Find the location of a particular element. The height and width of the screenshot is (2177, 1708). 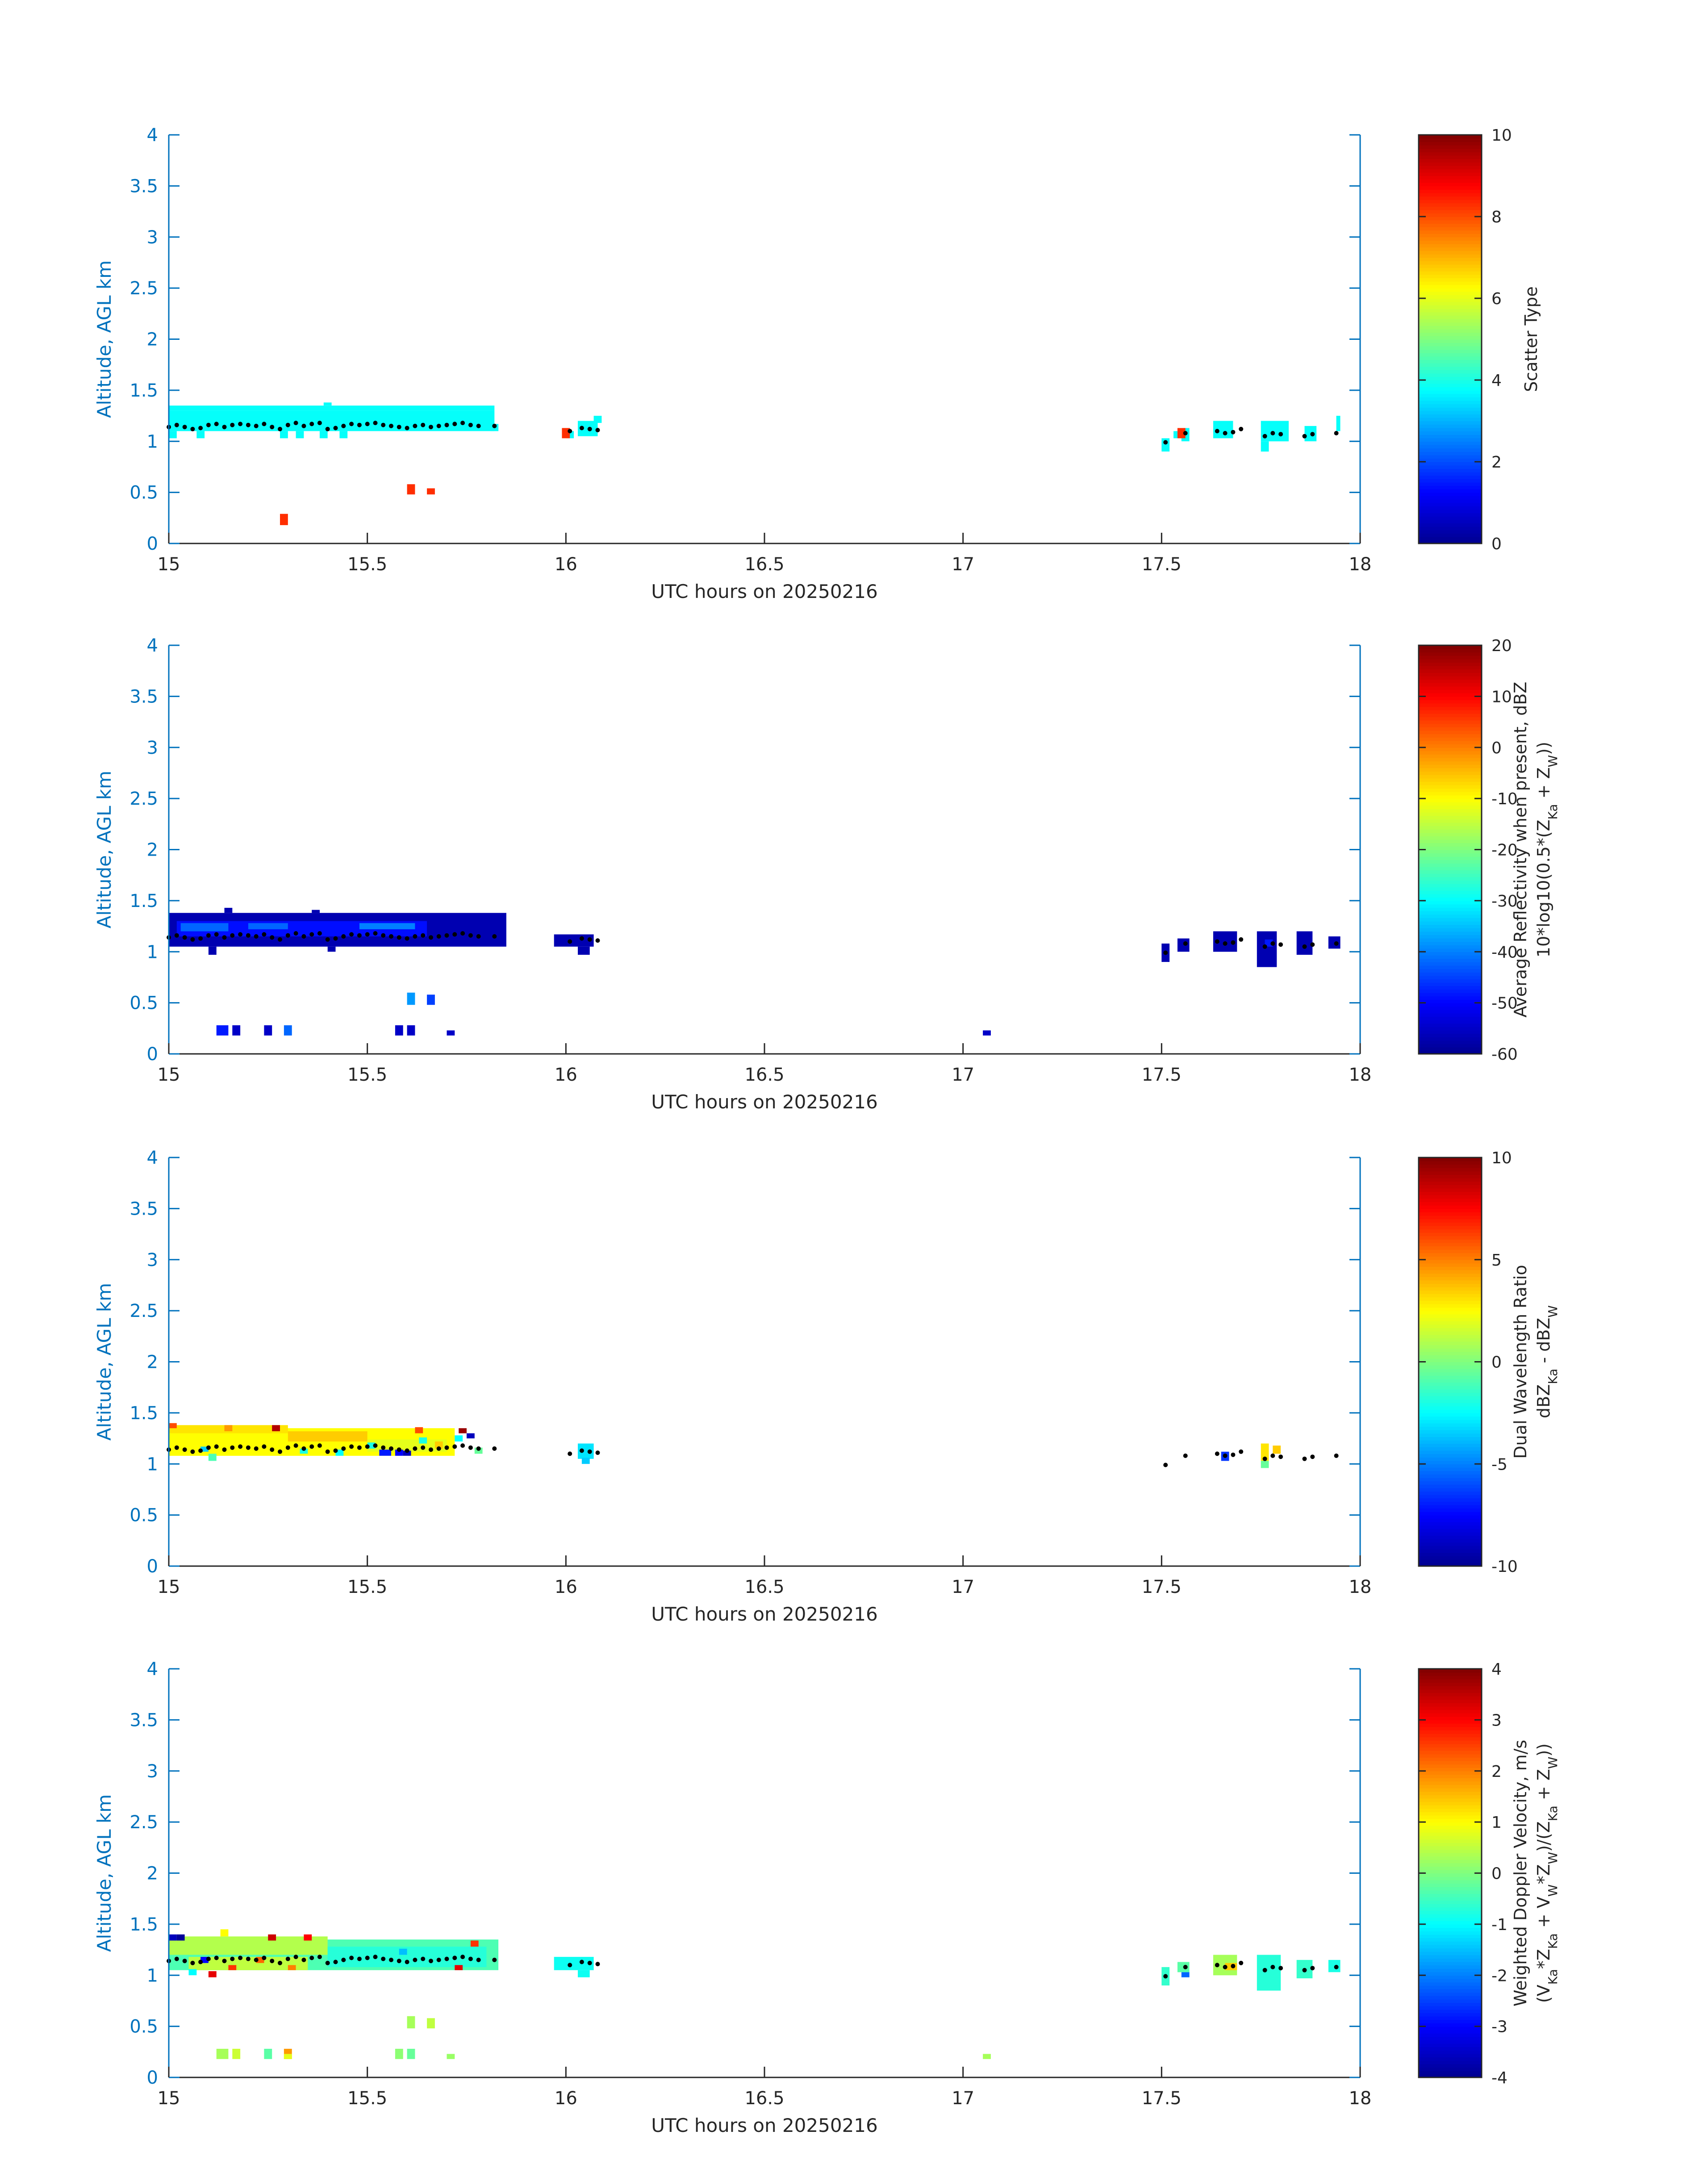

y-tick-label: 1 is located at coordinates (152, 1464).